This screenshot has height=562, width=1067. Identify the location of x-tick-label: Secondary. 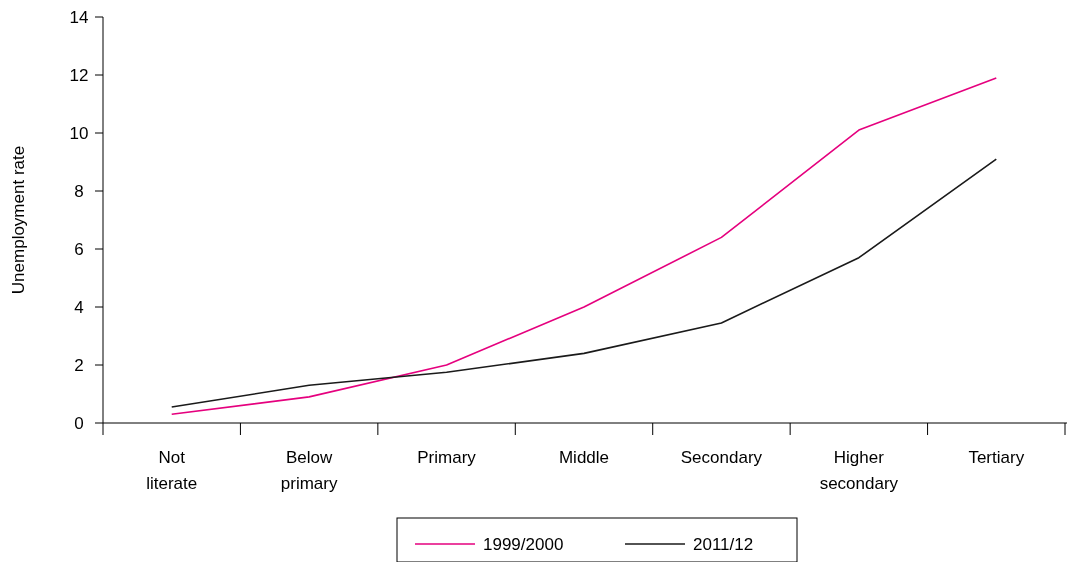
(721, 457).